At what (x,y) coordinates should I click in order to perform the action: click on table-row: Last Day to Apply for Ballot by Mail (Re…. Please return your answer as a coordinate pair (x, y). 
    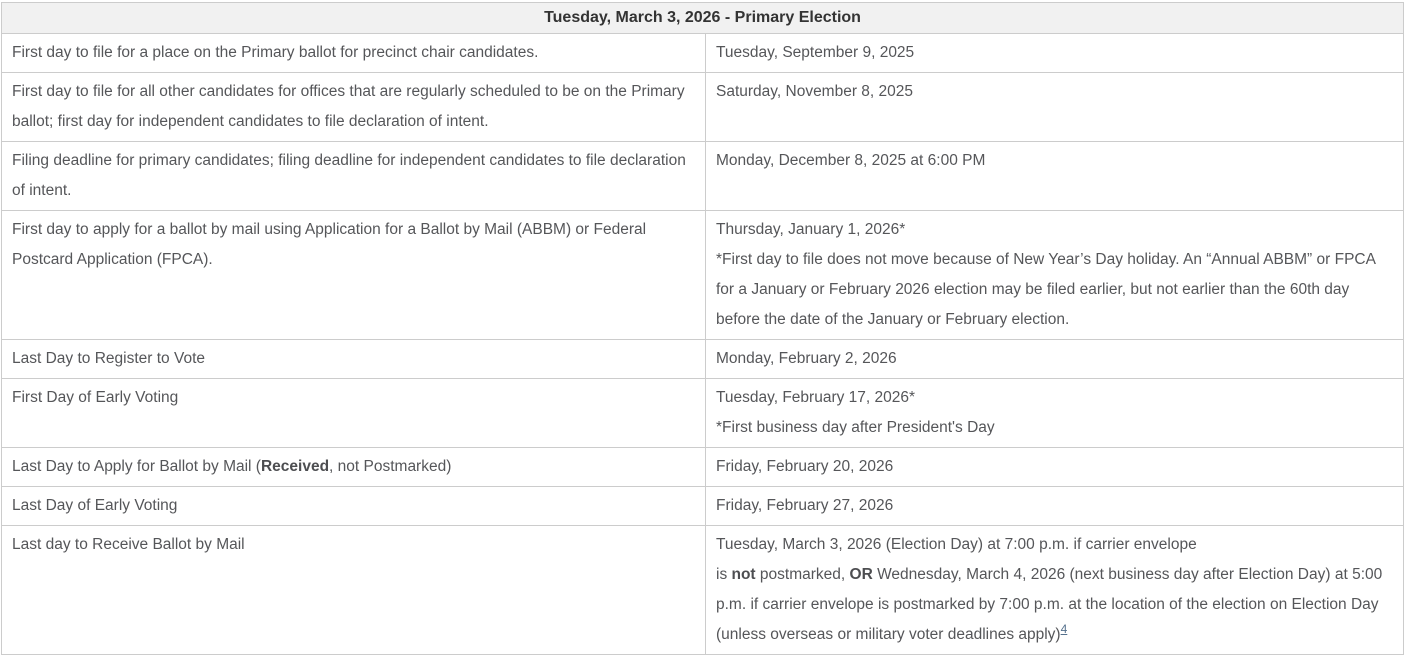
    Looking at the image, I should click on (702, 467).